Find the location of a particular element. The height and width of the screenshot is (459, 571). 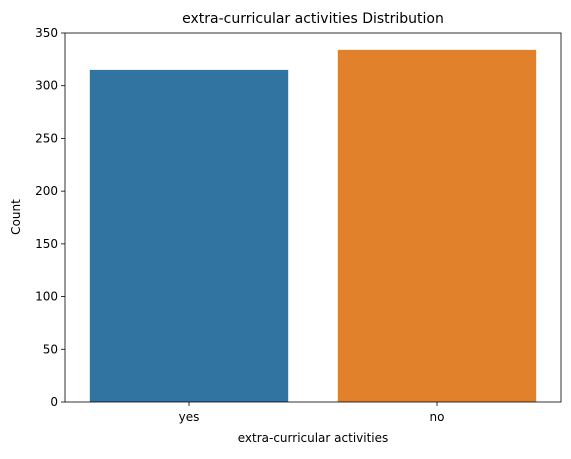

y-tick-label-200: 200 is located at coordinates (46, 191).